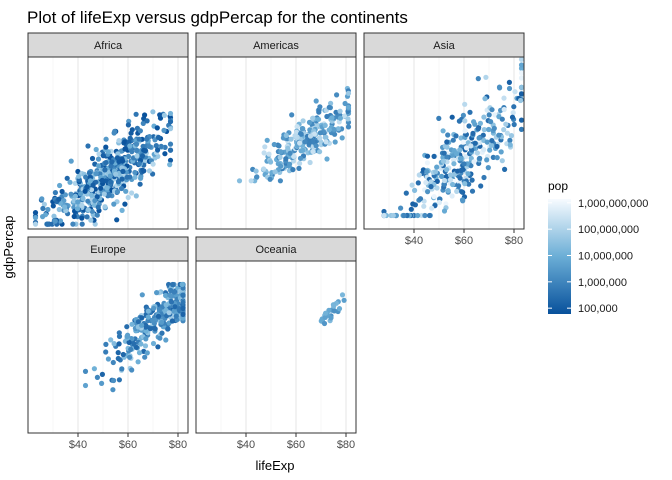  Describe the element at coordinates (78, 445) in the screenshot. I see `x-tick-label: $40` at that location.